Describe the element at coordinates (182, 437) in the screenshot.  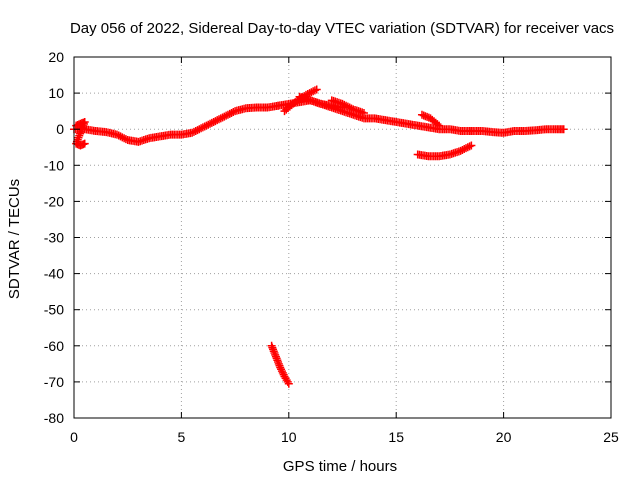
I see `x-tick-label: 5` at that location.